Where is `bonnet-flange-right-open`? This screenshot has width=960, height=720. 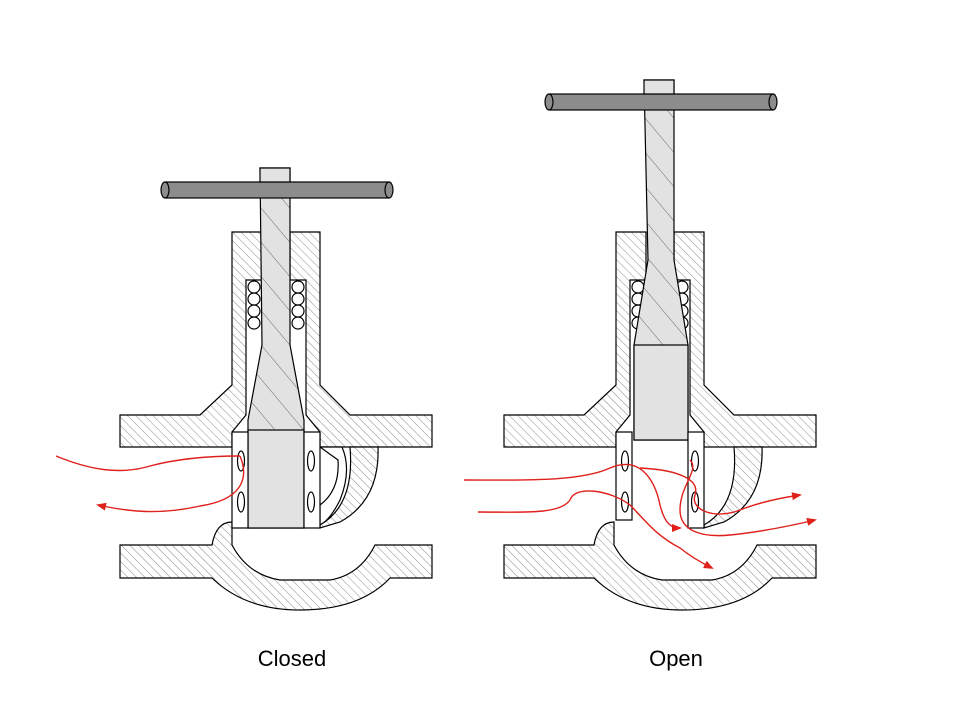
bonnet-flange-right-open is located at coordinates (745, 339).